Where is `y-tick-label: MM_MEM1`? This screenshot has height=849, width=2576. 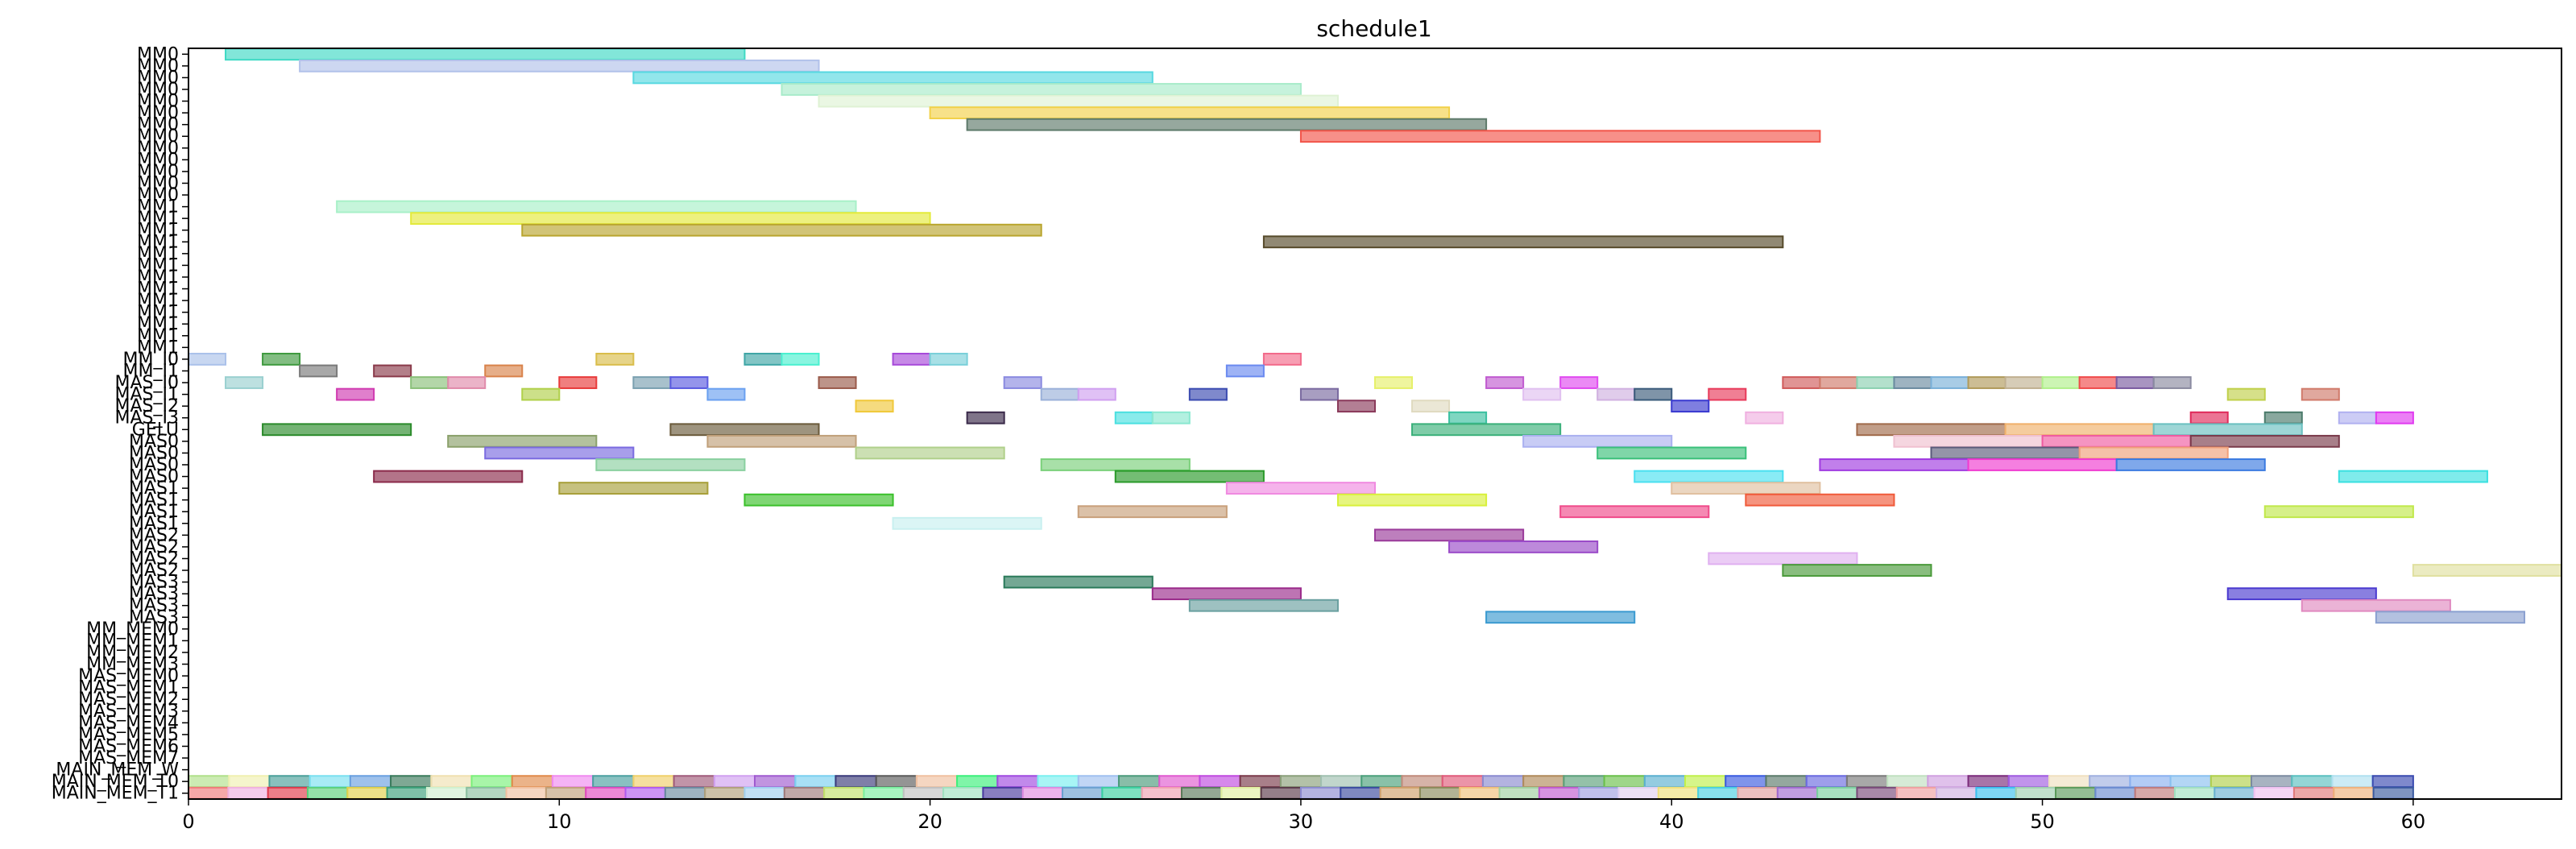 y-tick-label: MM_MEM1 is located at coordinates (132, 641).